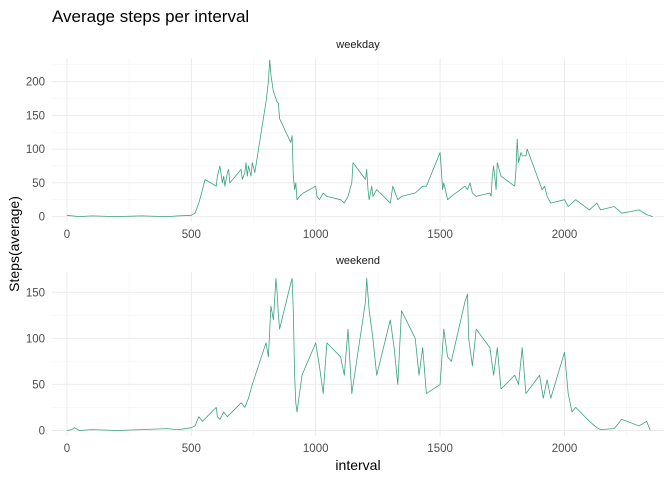 The image size is (672, 480). Describe the element at coordinates (14, 244) in the screenshot. I see `y-axis-title: Steps(average)` at that location.